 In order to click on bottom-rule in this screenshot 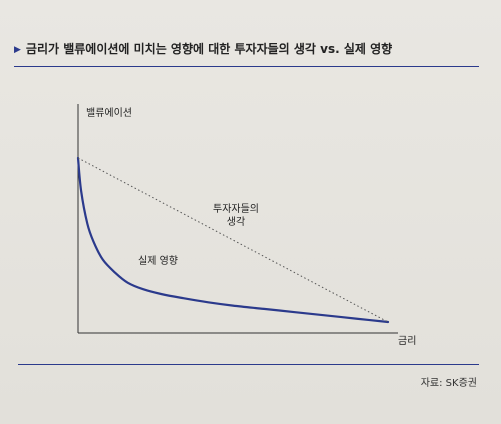, I will do `click(248, 364)`.